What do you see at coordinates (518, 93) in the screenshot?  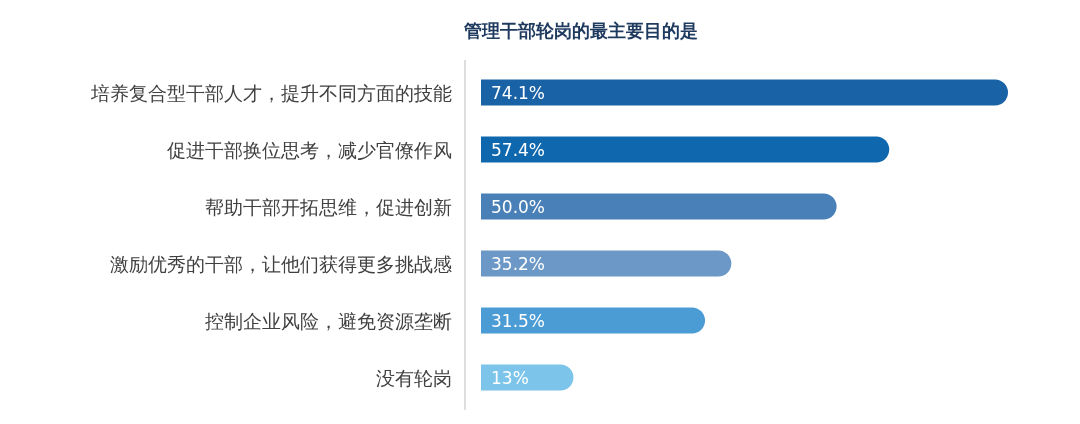 I see `value-label: 74.1%` at bounding box center [518, 93].